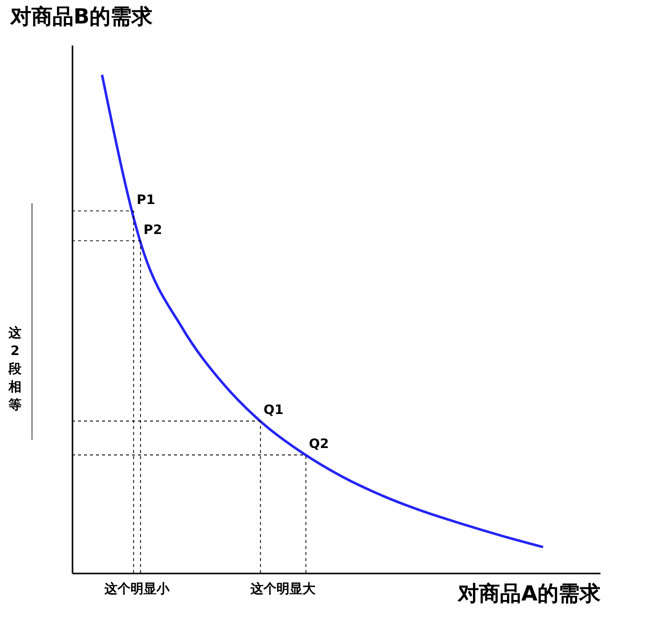 The height and width of the screenshot is (617, 672). Describe the element at coordinates (82, 16) in the screenshot. I see `y-axis-title: 对商品B的需求` at that location.